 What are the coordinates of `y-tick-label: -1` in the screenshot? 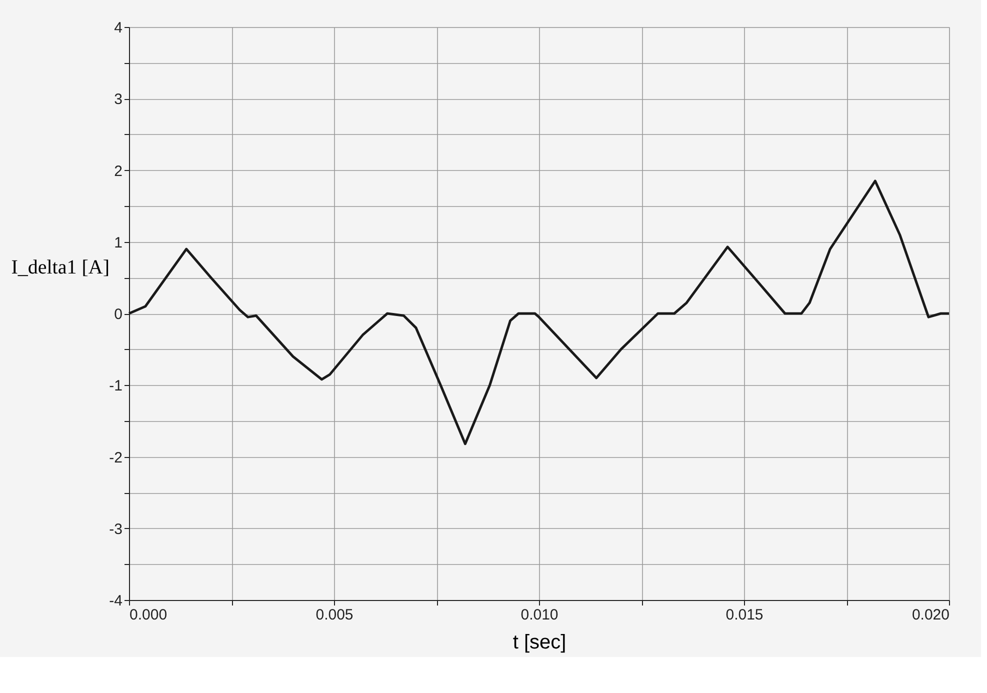 It's located at (115, 386).